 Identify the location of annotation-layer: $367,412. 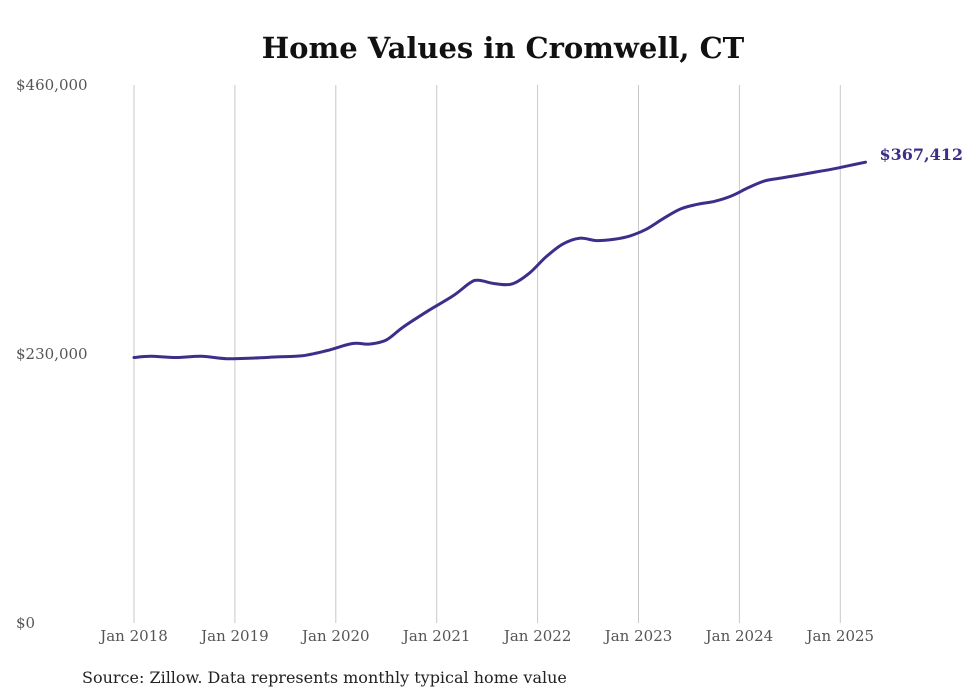
(922, 154).